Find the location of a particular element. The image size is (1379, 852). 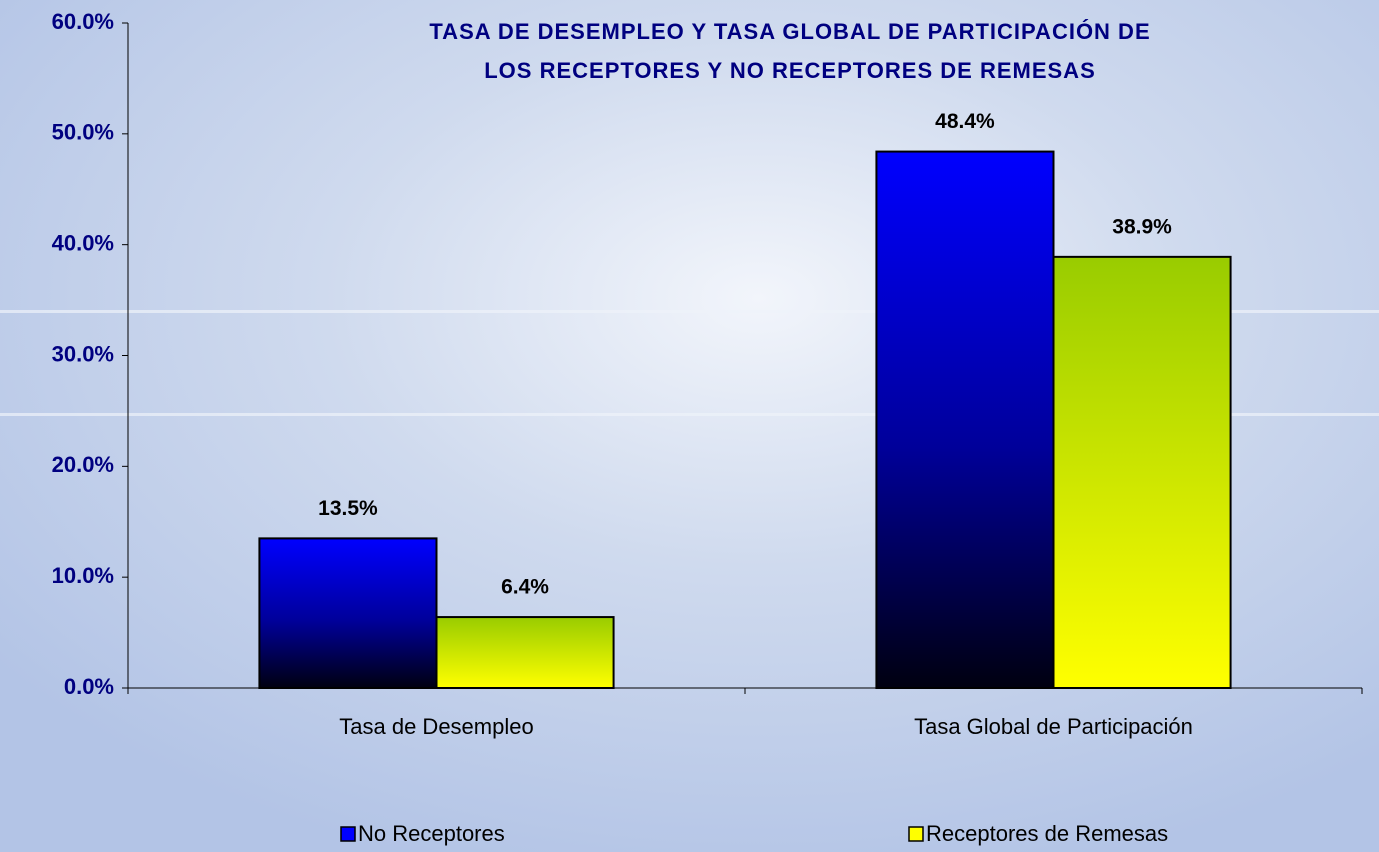

y-tick-label: 50.0% is located at coordinates (83, 132).